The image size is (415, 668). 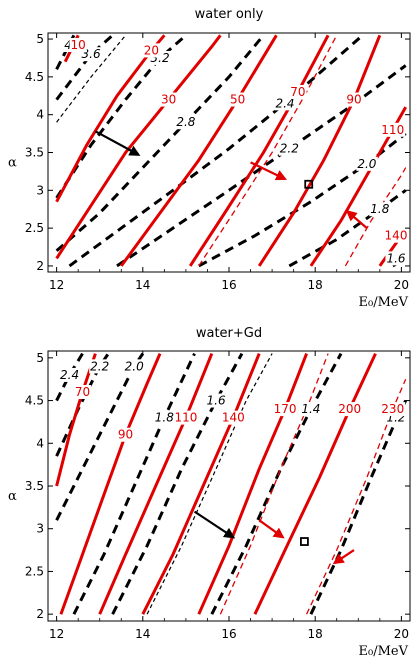 I want to click on red-contour-label: 90, so click(x=353, y=100).